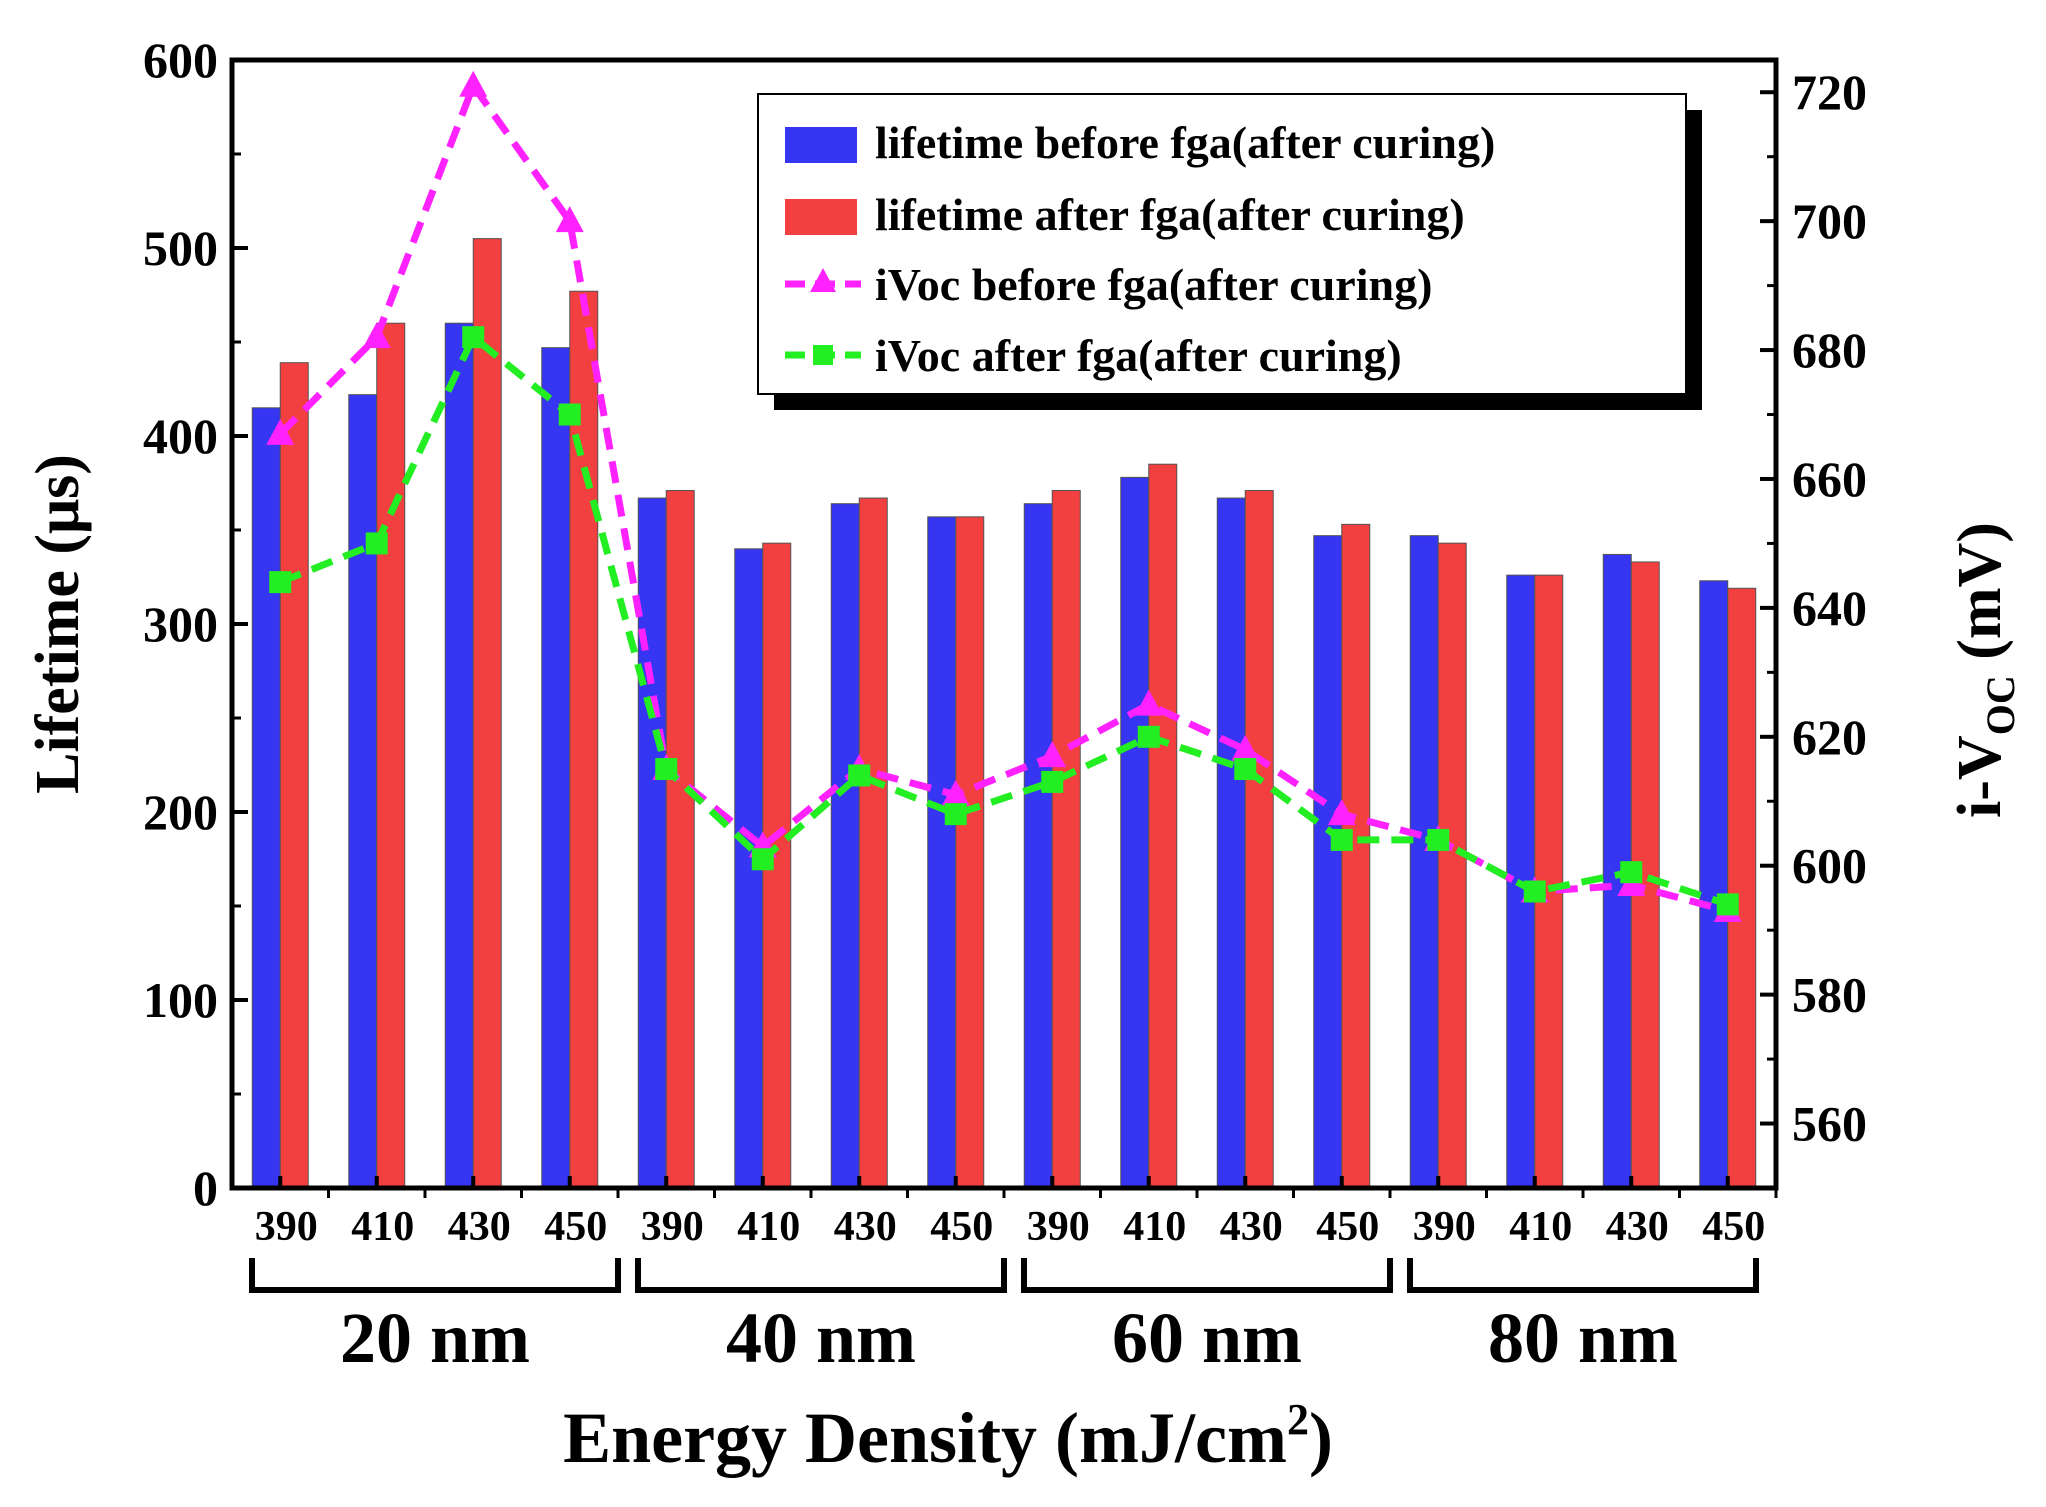 The image size is (2046, 1507). What do you see at coordinates (1347, 1227) in the screenshot?
I see `x-tick-label-11: 450` at bounding box center [1347, 1227].